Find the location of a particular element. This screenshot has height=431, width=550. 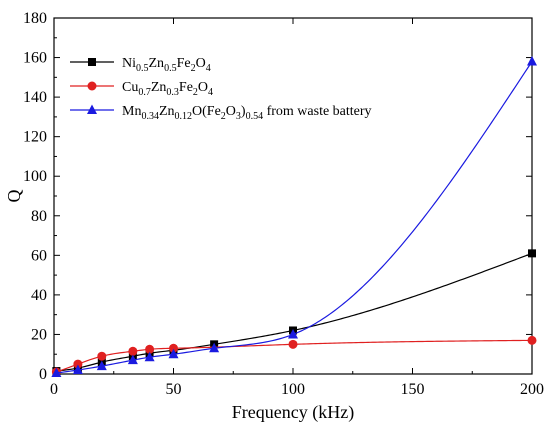

y-tick-label: 0 is located at coordinates (43, 374).